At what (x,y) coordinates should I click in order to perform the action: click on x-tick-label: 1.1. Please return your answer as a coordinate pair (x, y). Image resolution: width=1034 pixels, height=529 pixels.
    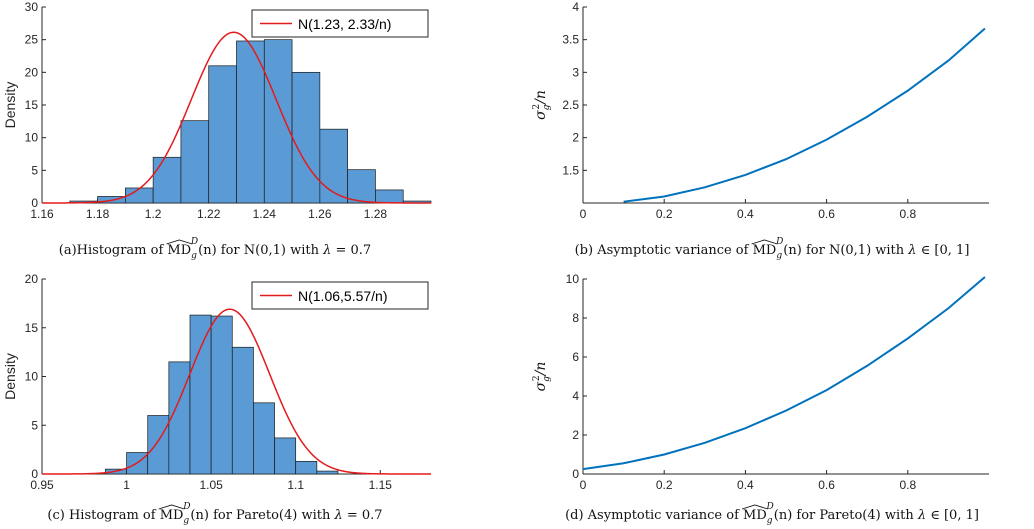
    Looking at the image, I should click on (295, 485).